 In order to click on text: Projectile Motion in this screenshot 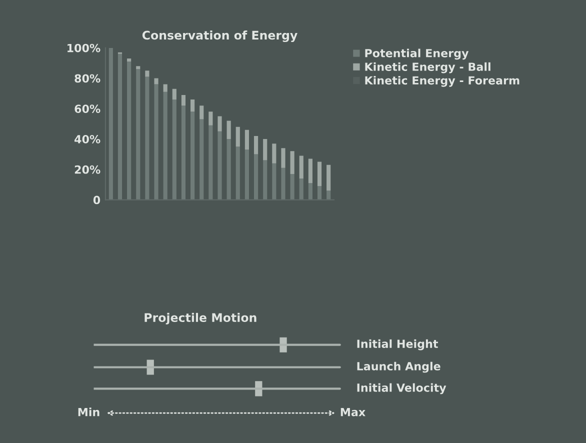, I will do `click(200, 318)`.